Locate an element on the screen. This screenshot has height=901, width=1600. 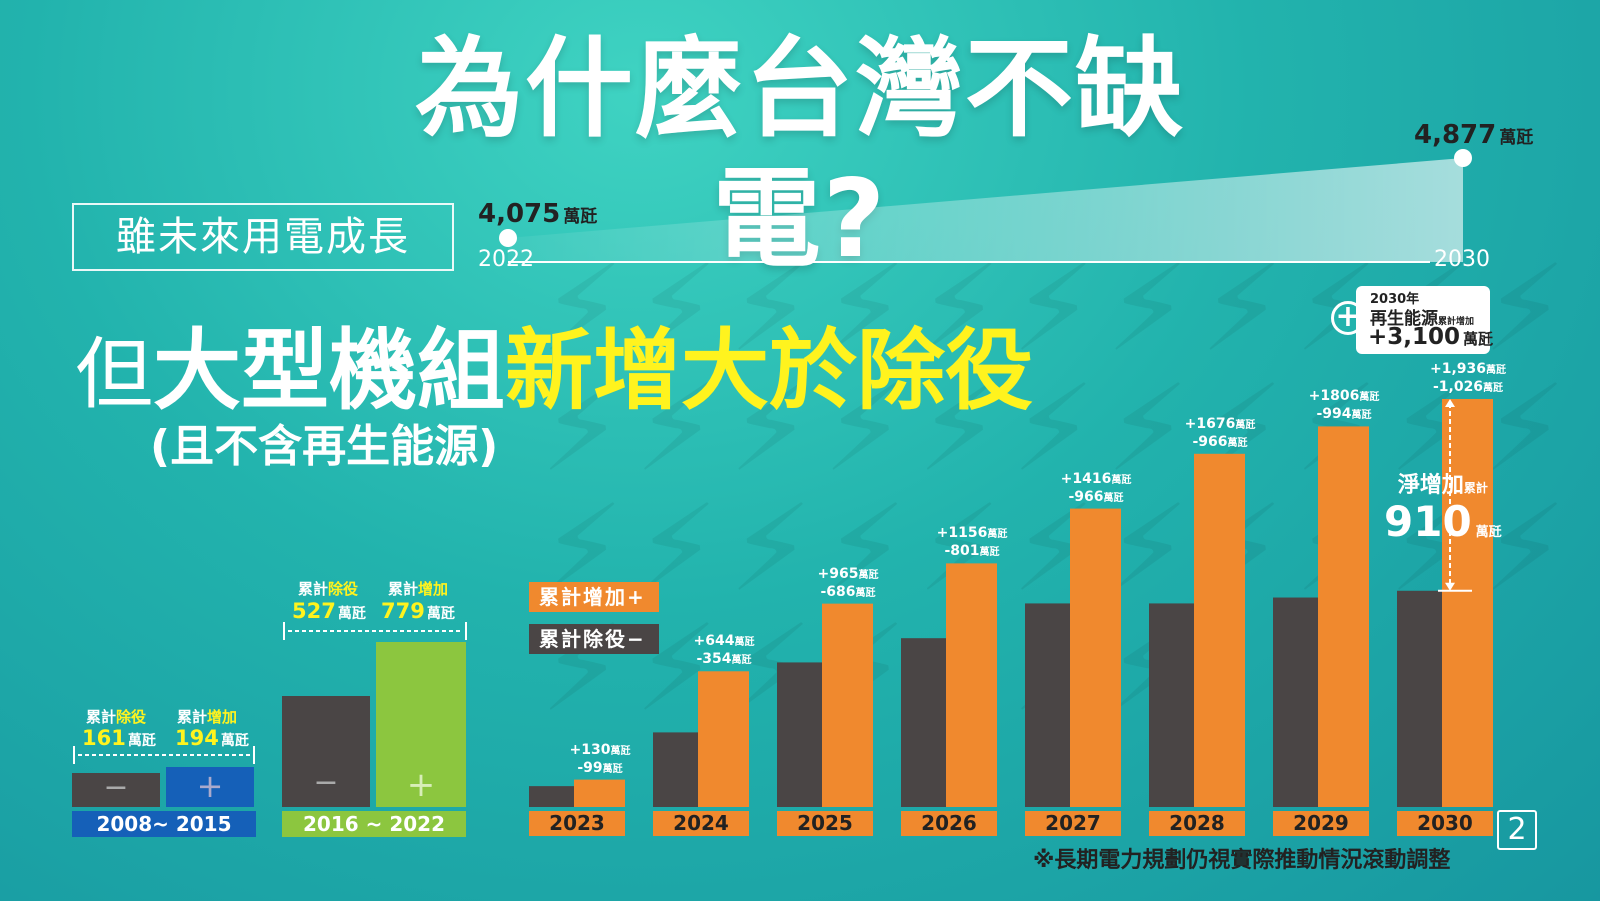
bar-retire-2025 is located at coordinates (799, 734).